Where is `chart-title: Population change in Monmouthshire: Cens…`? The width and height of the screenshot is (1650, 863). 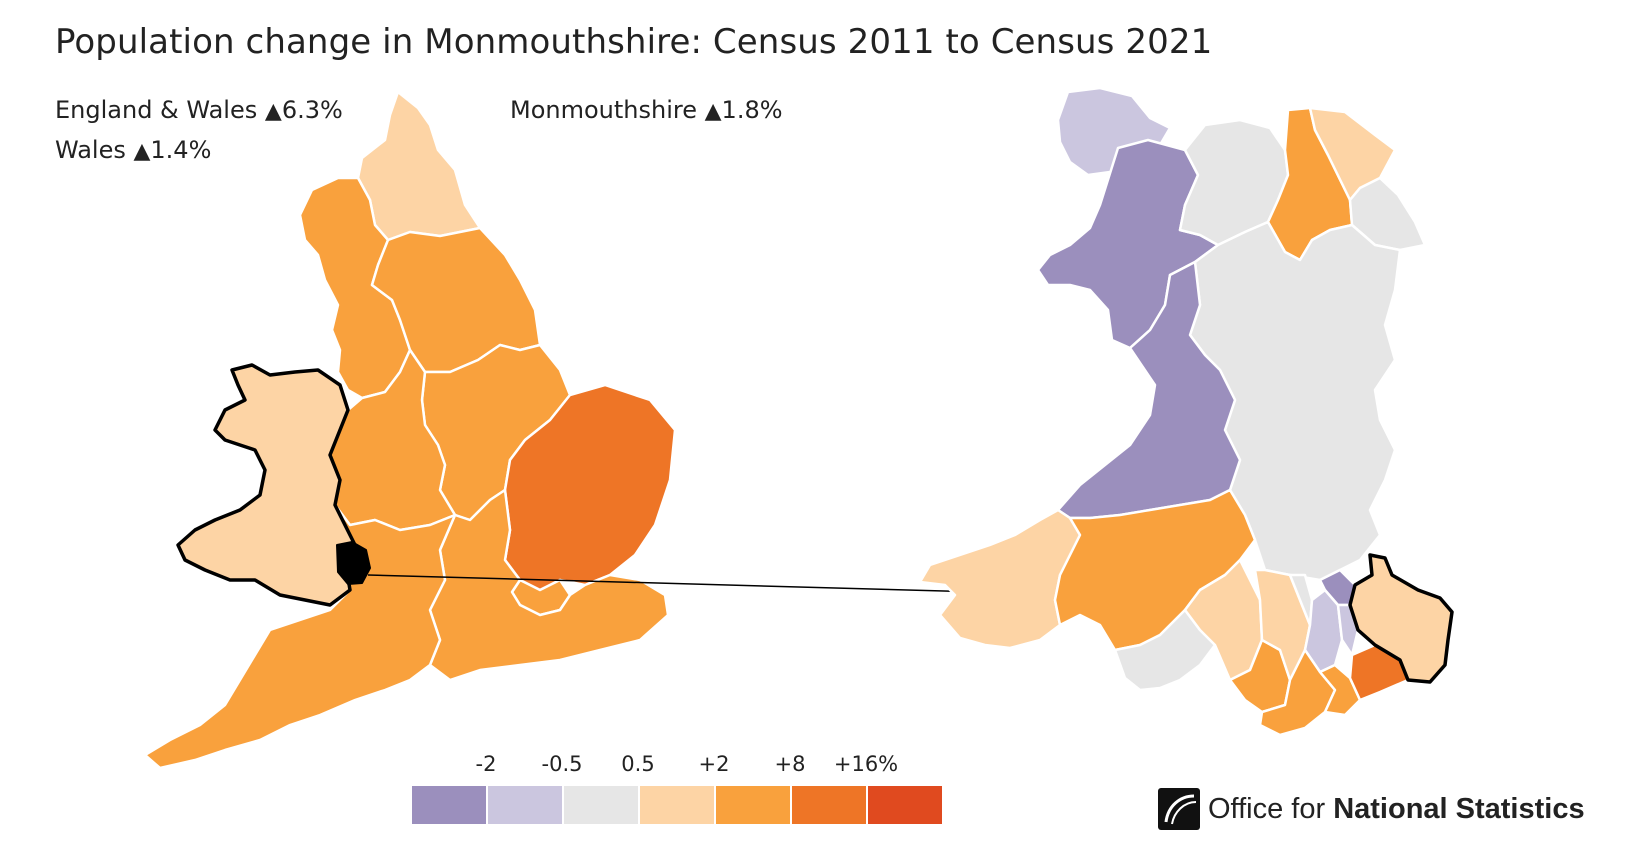
chart-title: Population change in Monmouthshire: Cens… is located at coordinates (634, 42).